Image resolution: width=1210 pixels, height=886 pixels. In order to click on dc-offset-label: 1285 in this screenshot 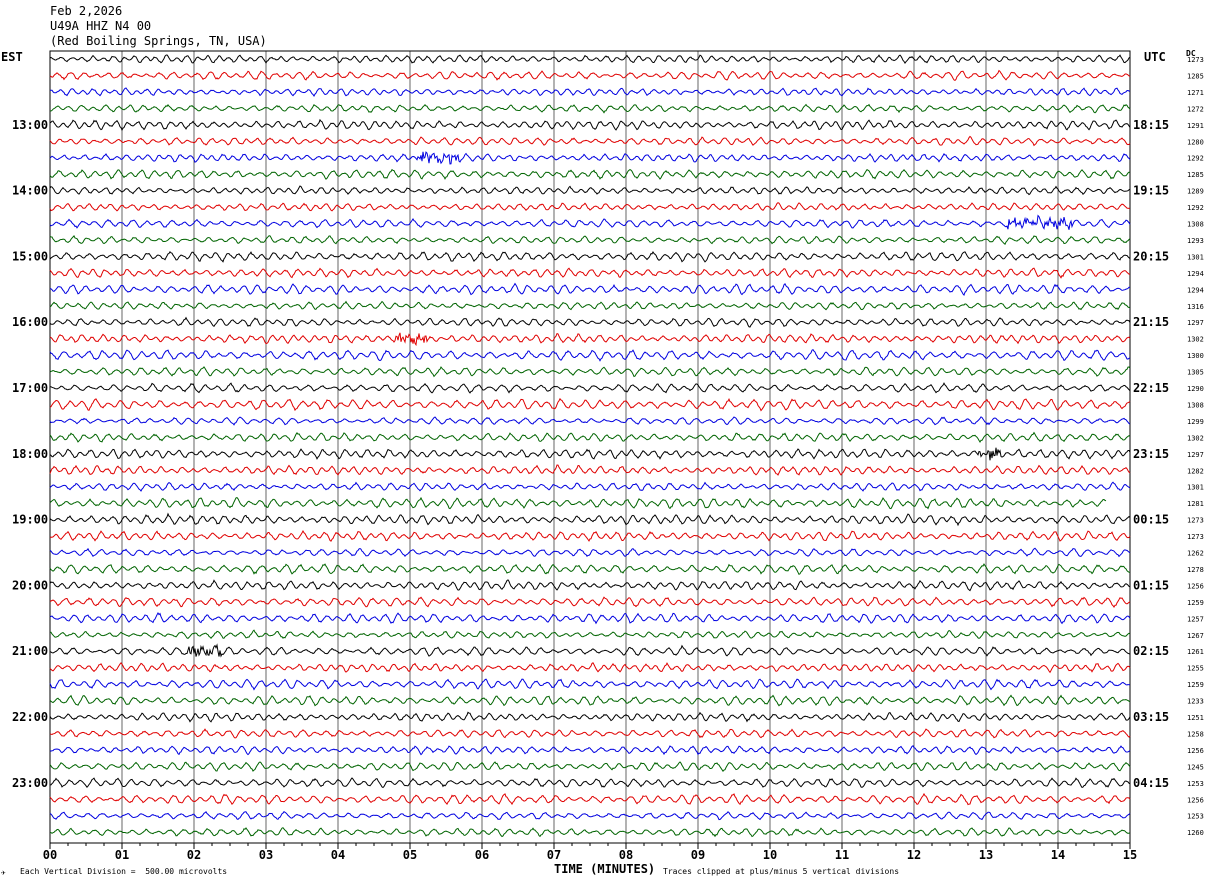, I will do `click(1195, 175)`.